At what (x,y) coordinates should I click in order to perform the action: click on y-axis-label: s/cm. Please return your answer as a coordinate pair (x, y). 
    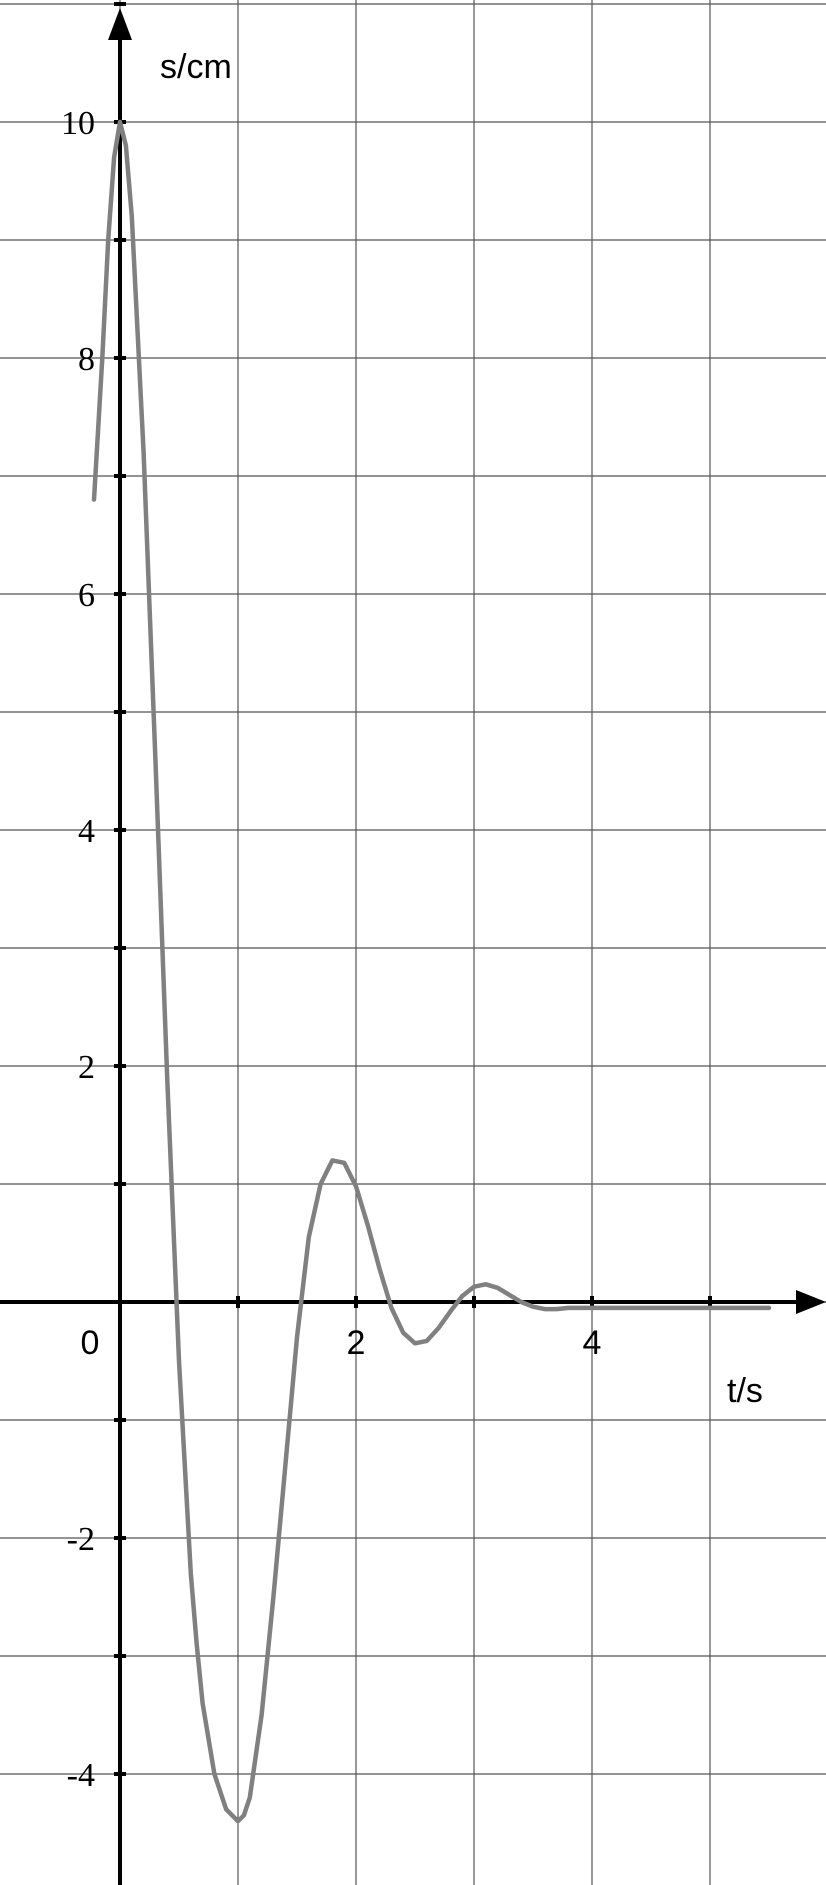
    Looking at the image, I should click on (196, 67).